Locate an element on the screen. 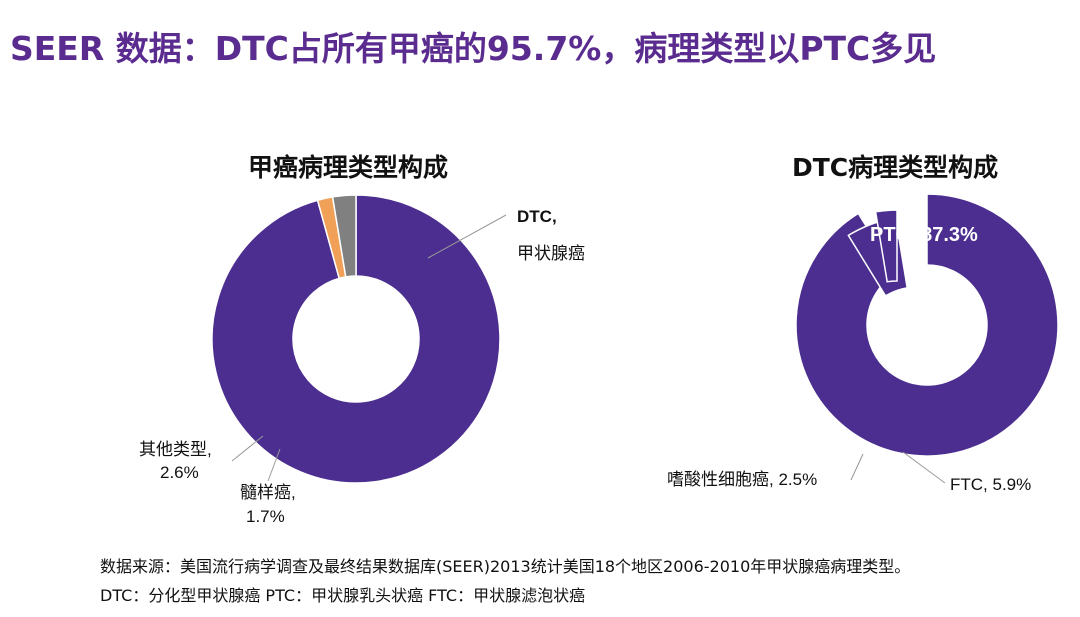 The height and width of the screenshot is (617, 1080). footnote-abbreviations: DTC：分化型甲状腺癌 PTC：甲状腺乳头状癌 FTC：甲状腺滤泡状癌 is located at coordinates (343, 595).